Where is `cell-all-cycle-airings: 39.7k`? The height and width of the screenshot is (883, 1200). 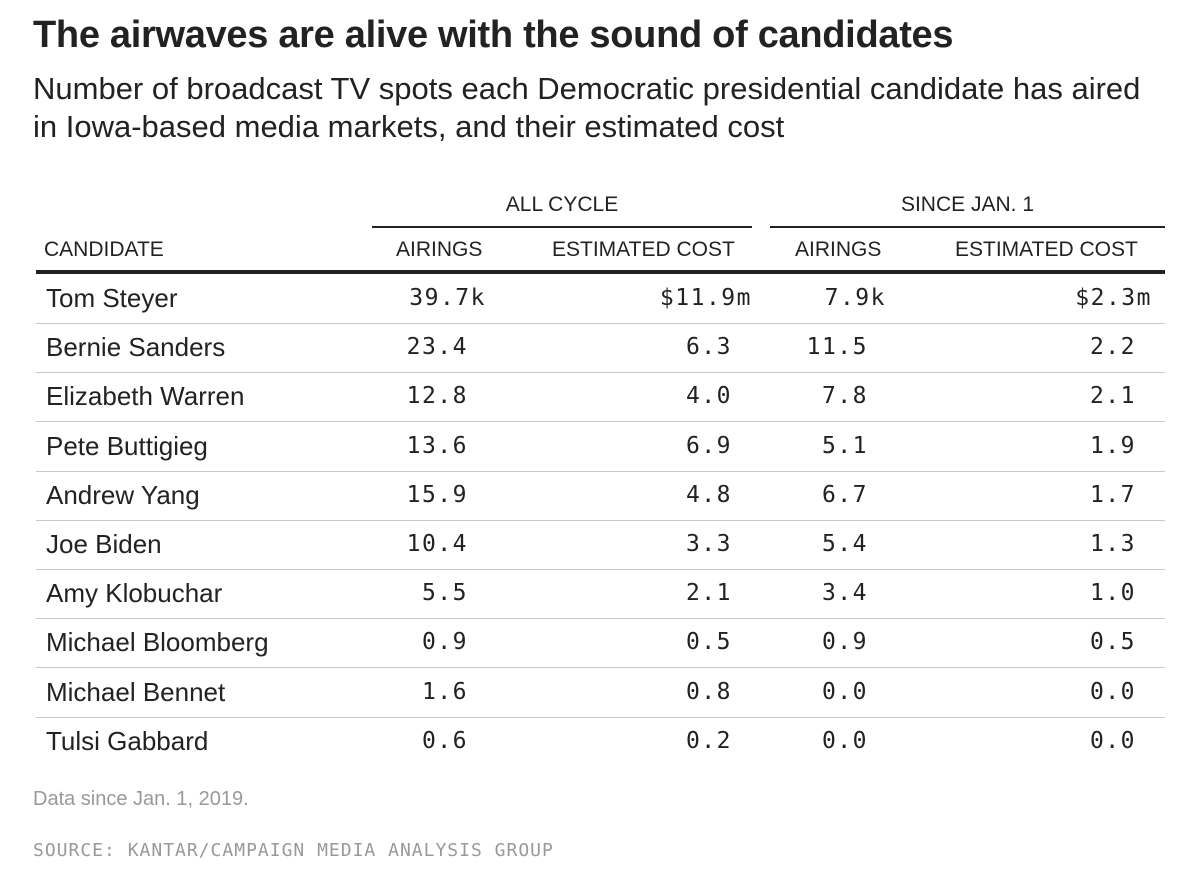
cell-all-cycle-airings: 39.7k is located at coordinates (447, 298).